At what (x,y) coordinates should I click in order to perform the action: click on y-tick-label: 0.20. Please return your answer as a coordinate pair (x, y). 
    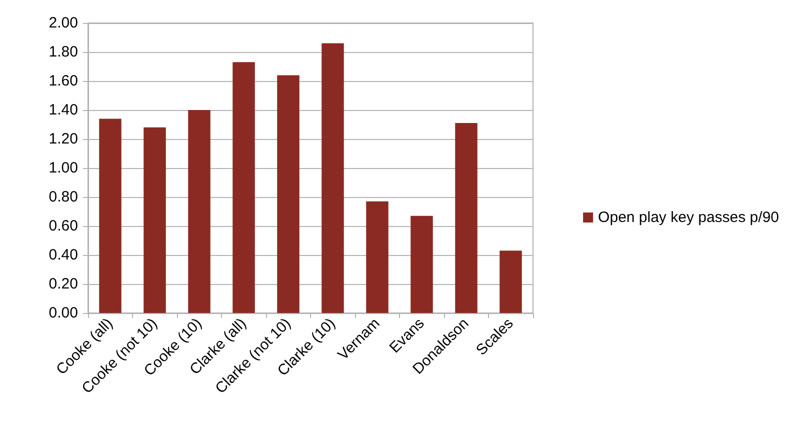
    Looking at the image, I should click on (63, 284).